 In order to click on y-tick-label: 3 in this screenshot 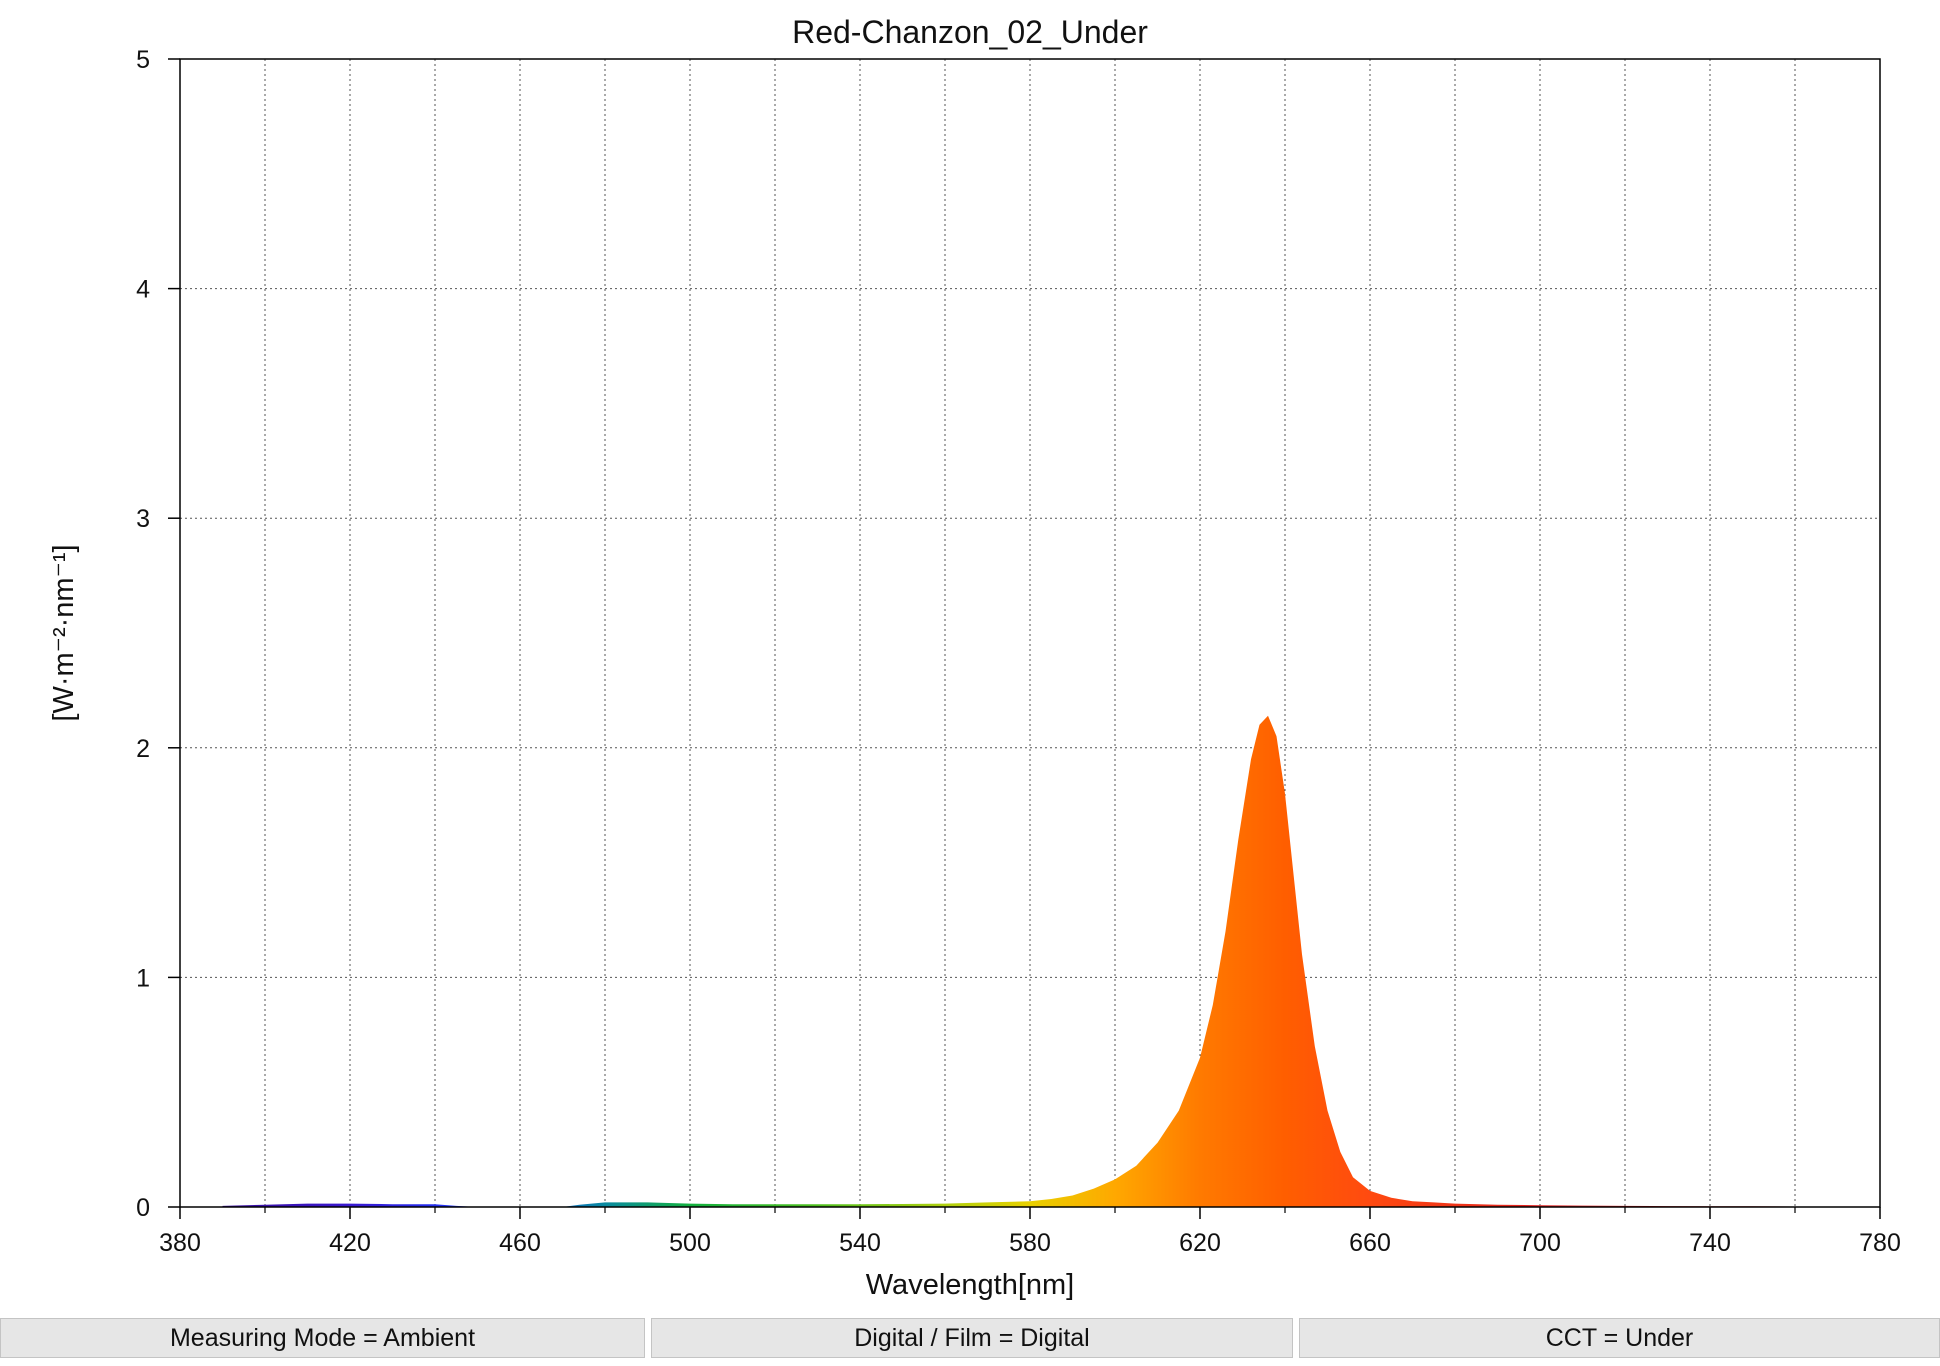, I will do `click(143, 519)`.